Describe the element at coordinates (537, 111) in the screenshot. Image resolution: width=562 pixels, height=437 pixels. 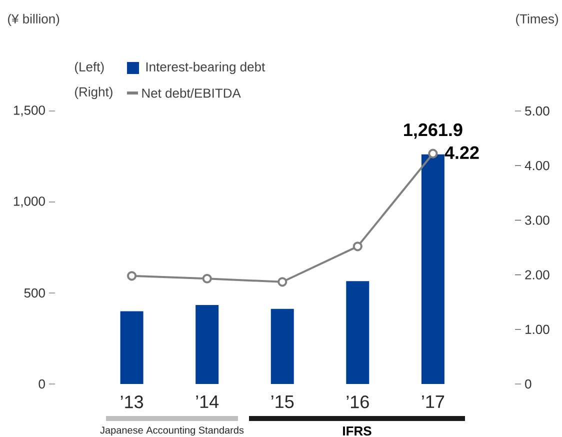
I see `y2-tick-label: 5.00` at that location.